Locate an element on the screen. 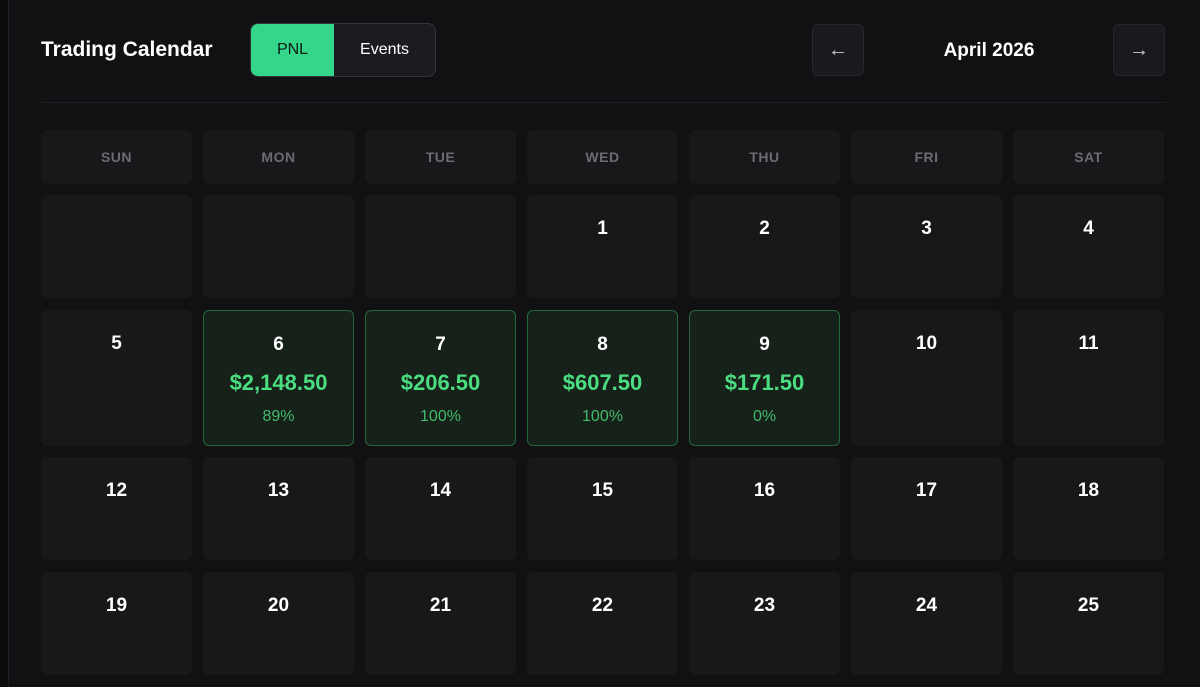 The height and width of the screenshot is (687, 1200). day-number: 24 is located at coordinates (926, 605).